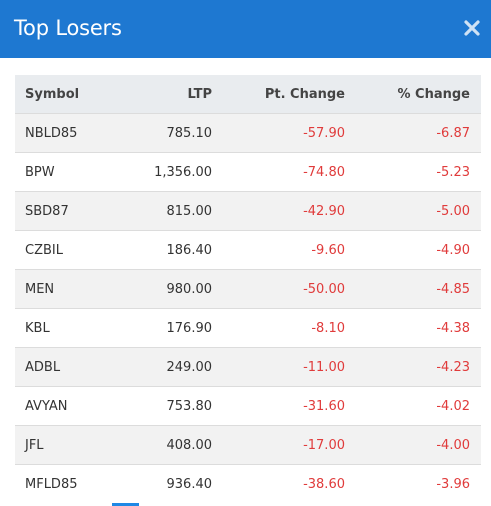  What do you see at coordinates (125, 504) in the screenshot?
I see `scroll-indicator` at bounding box center [125, 504].